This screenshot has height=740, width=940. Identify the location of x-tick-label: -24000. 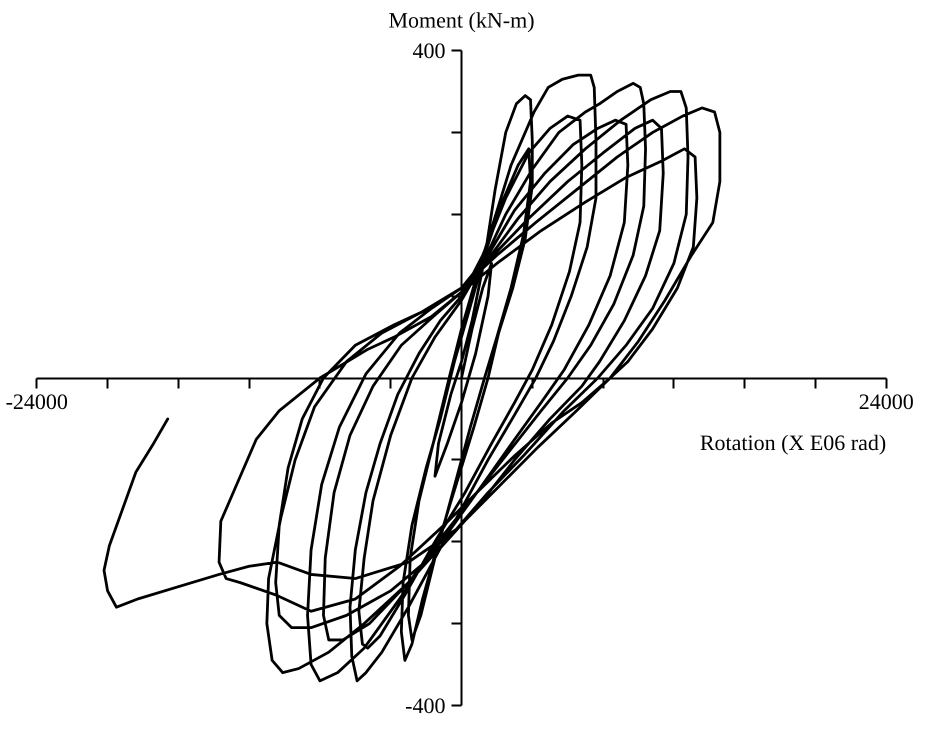
(37, 401).